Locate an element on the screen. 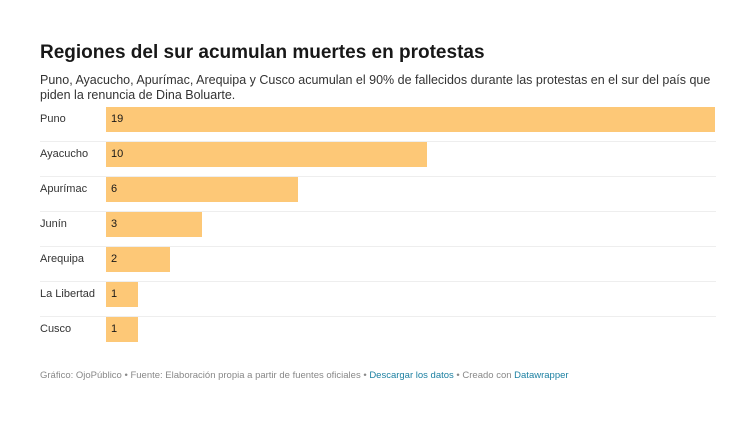 This screenshot has height=430, width=750. bar-row: Arequipa 2 is located at coordinates (378, 264).